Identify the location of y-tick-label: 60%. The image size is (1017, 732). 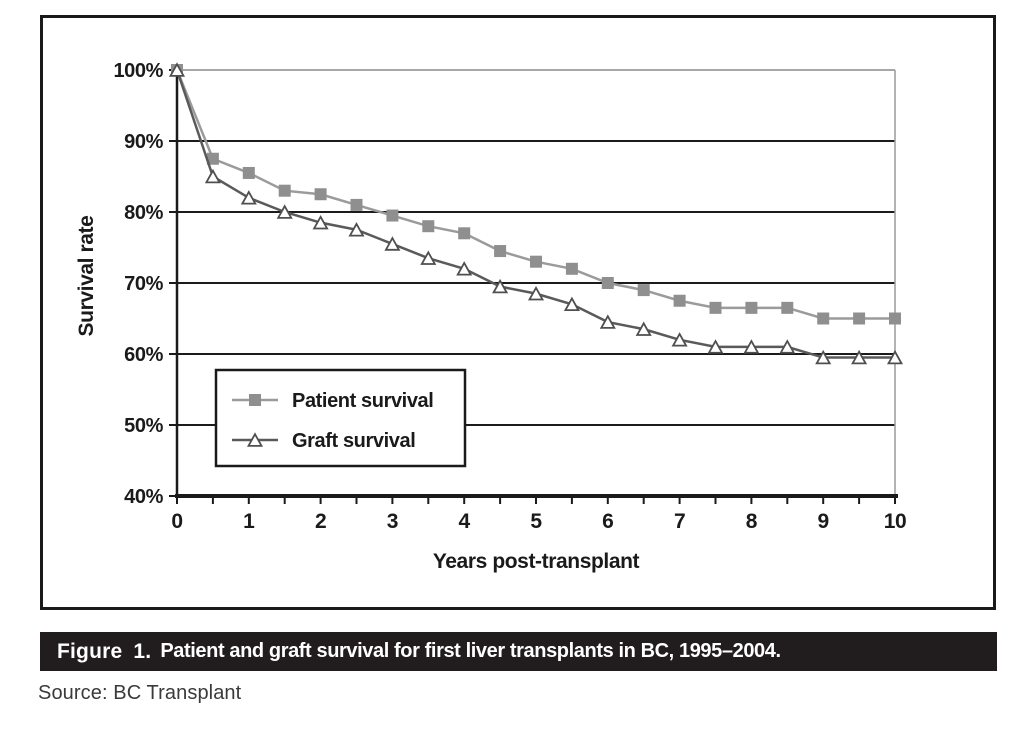
(143, 355).